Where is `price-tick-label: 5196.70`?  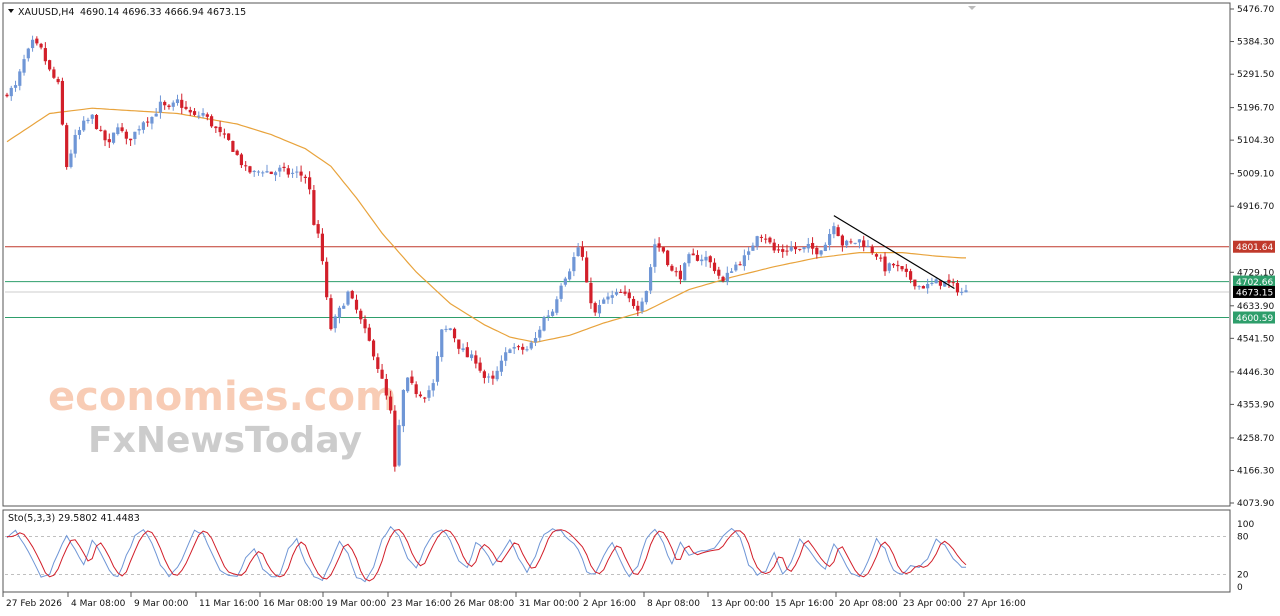
price-tick-label: 5196.70 is located at coordinates (1255, 109).